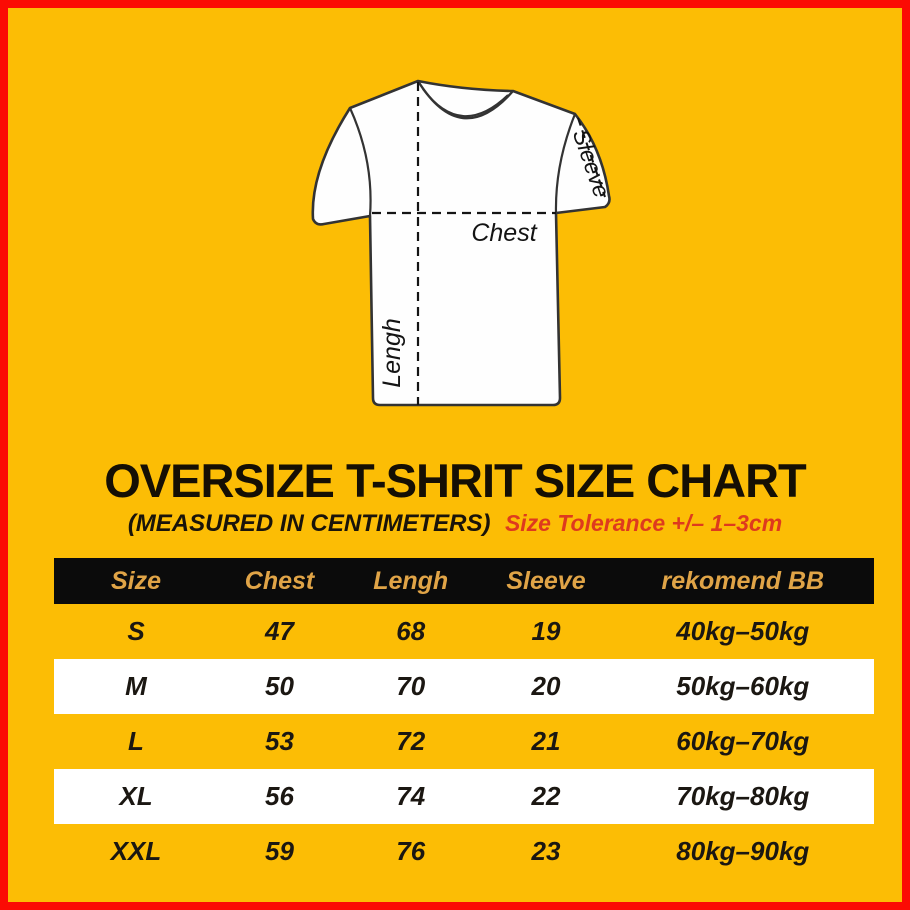 The height and width of the screenshot is (910, 910). I want to click on cell-sleeve: 19, so click(546, 631).